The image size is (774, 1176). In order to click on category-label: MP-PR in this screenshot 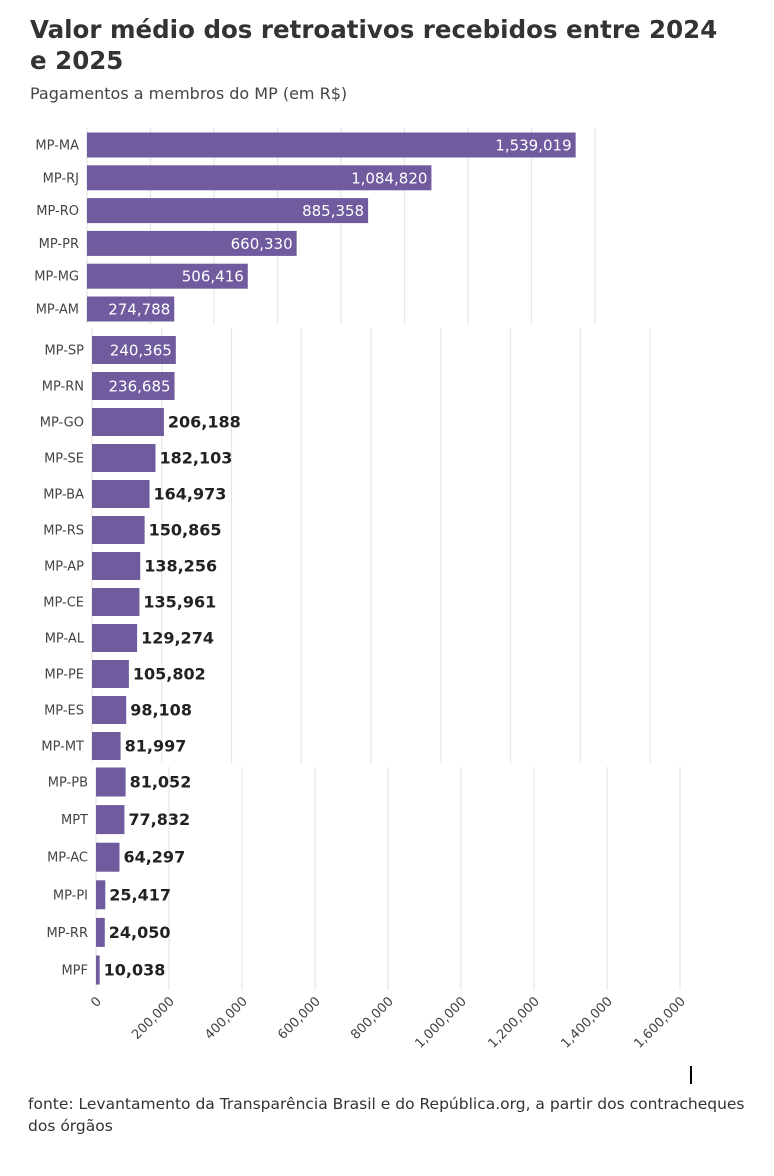, I will do `click(59, 244)`.